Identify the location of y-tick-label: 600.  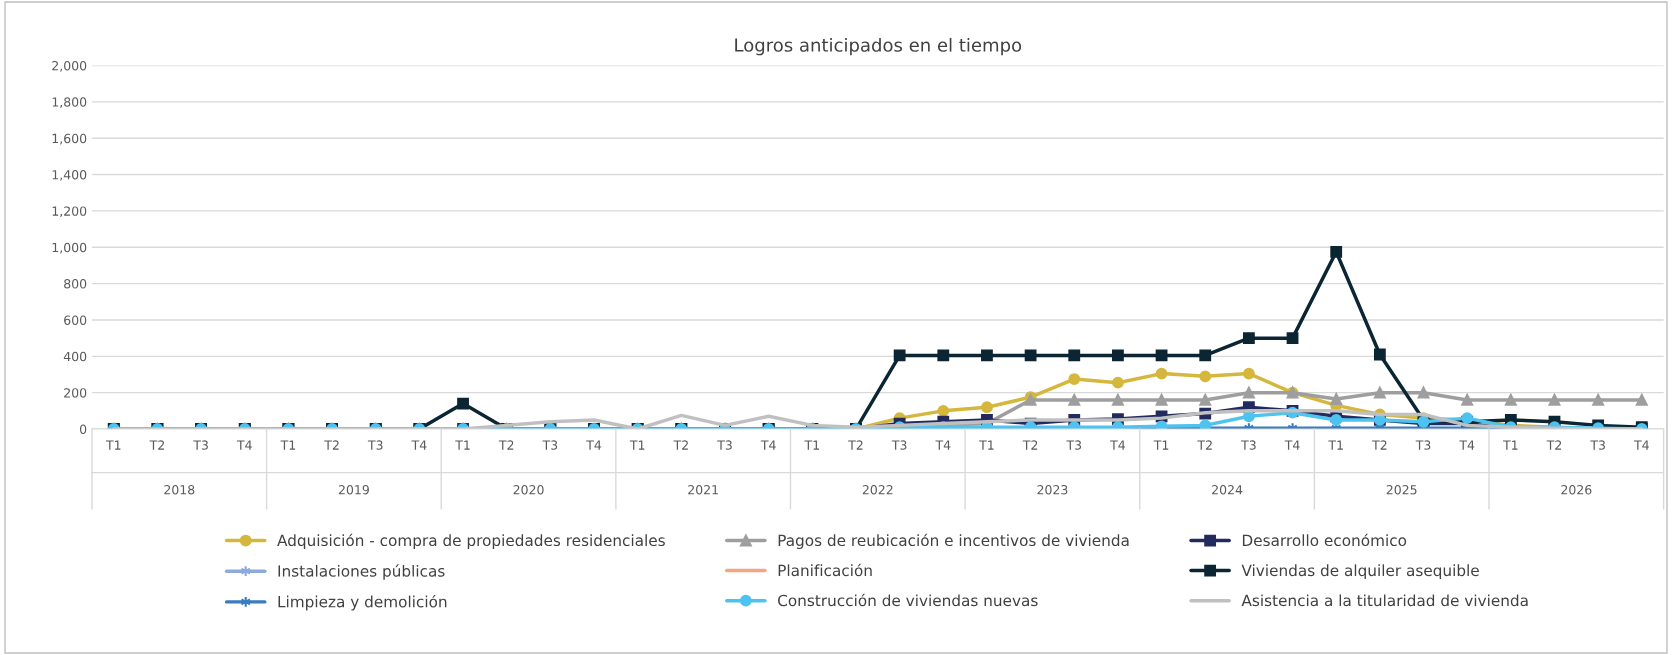
(75, 320).